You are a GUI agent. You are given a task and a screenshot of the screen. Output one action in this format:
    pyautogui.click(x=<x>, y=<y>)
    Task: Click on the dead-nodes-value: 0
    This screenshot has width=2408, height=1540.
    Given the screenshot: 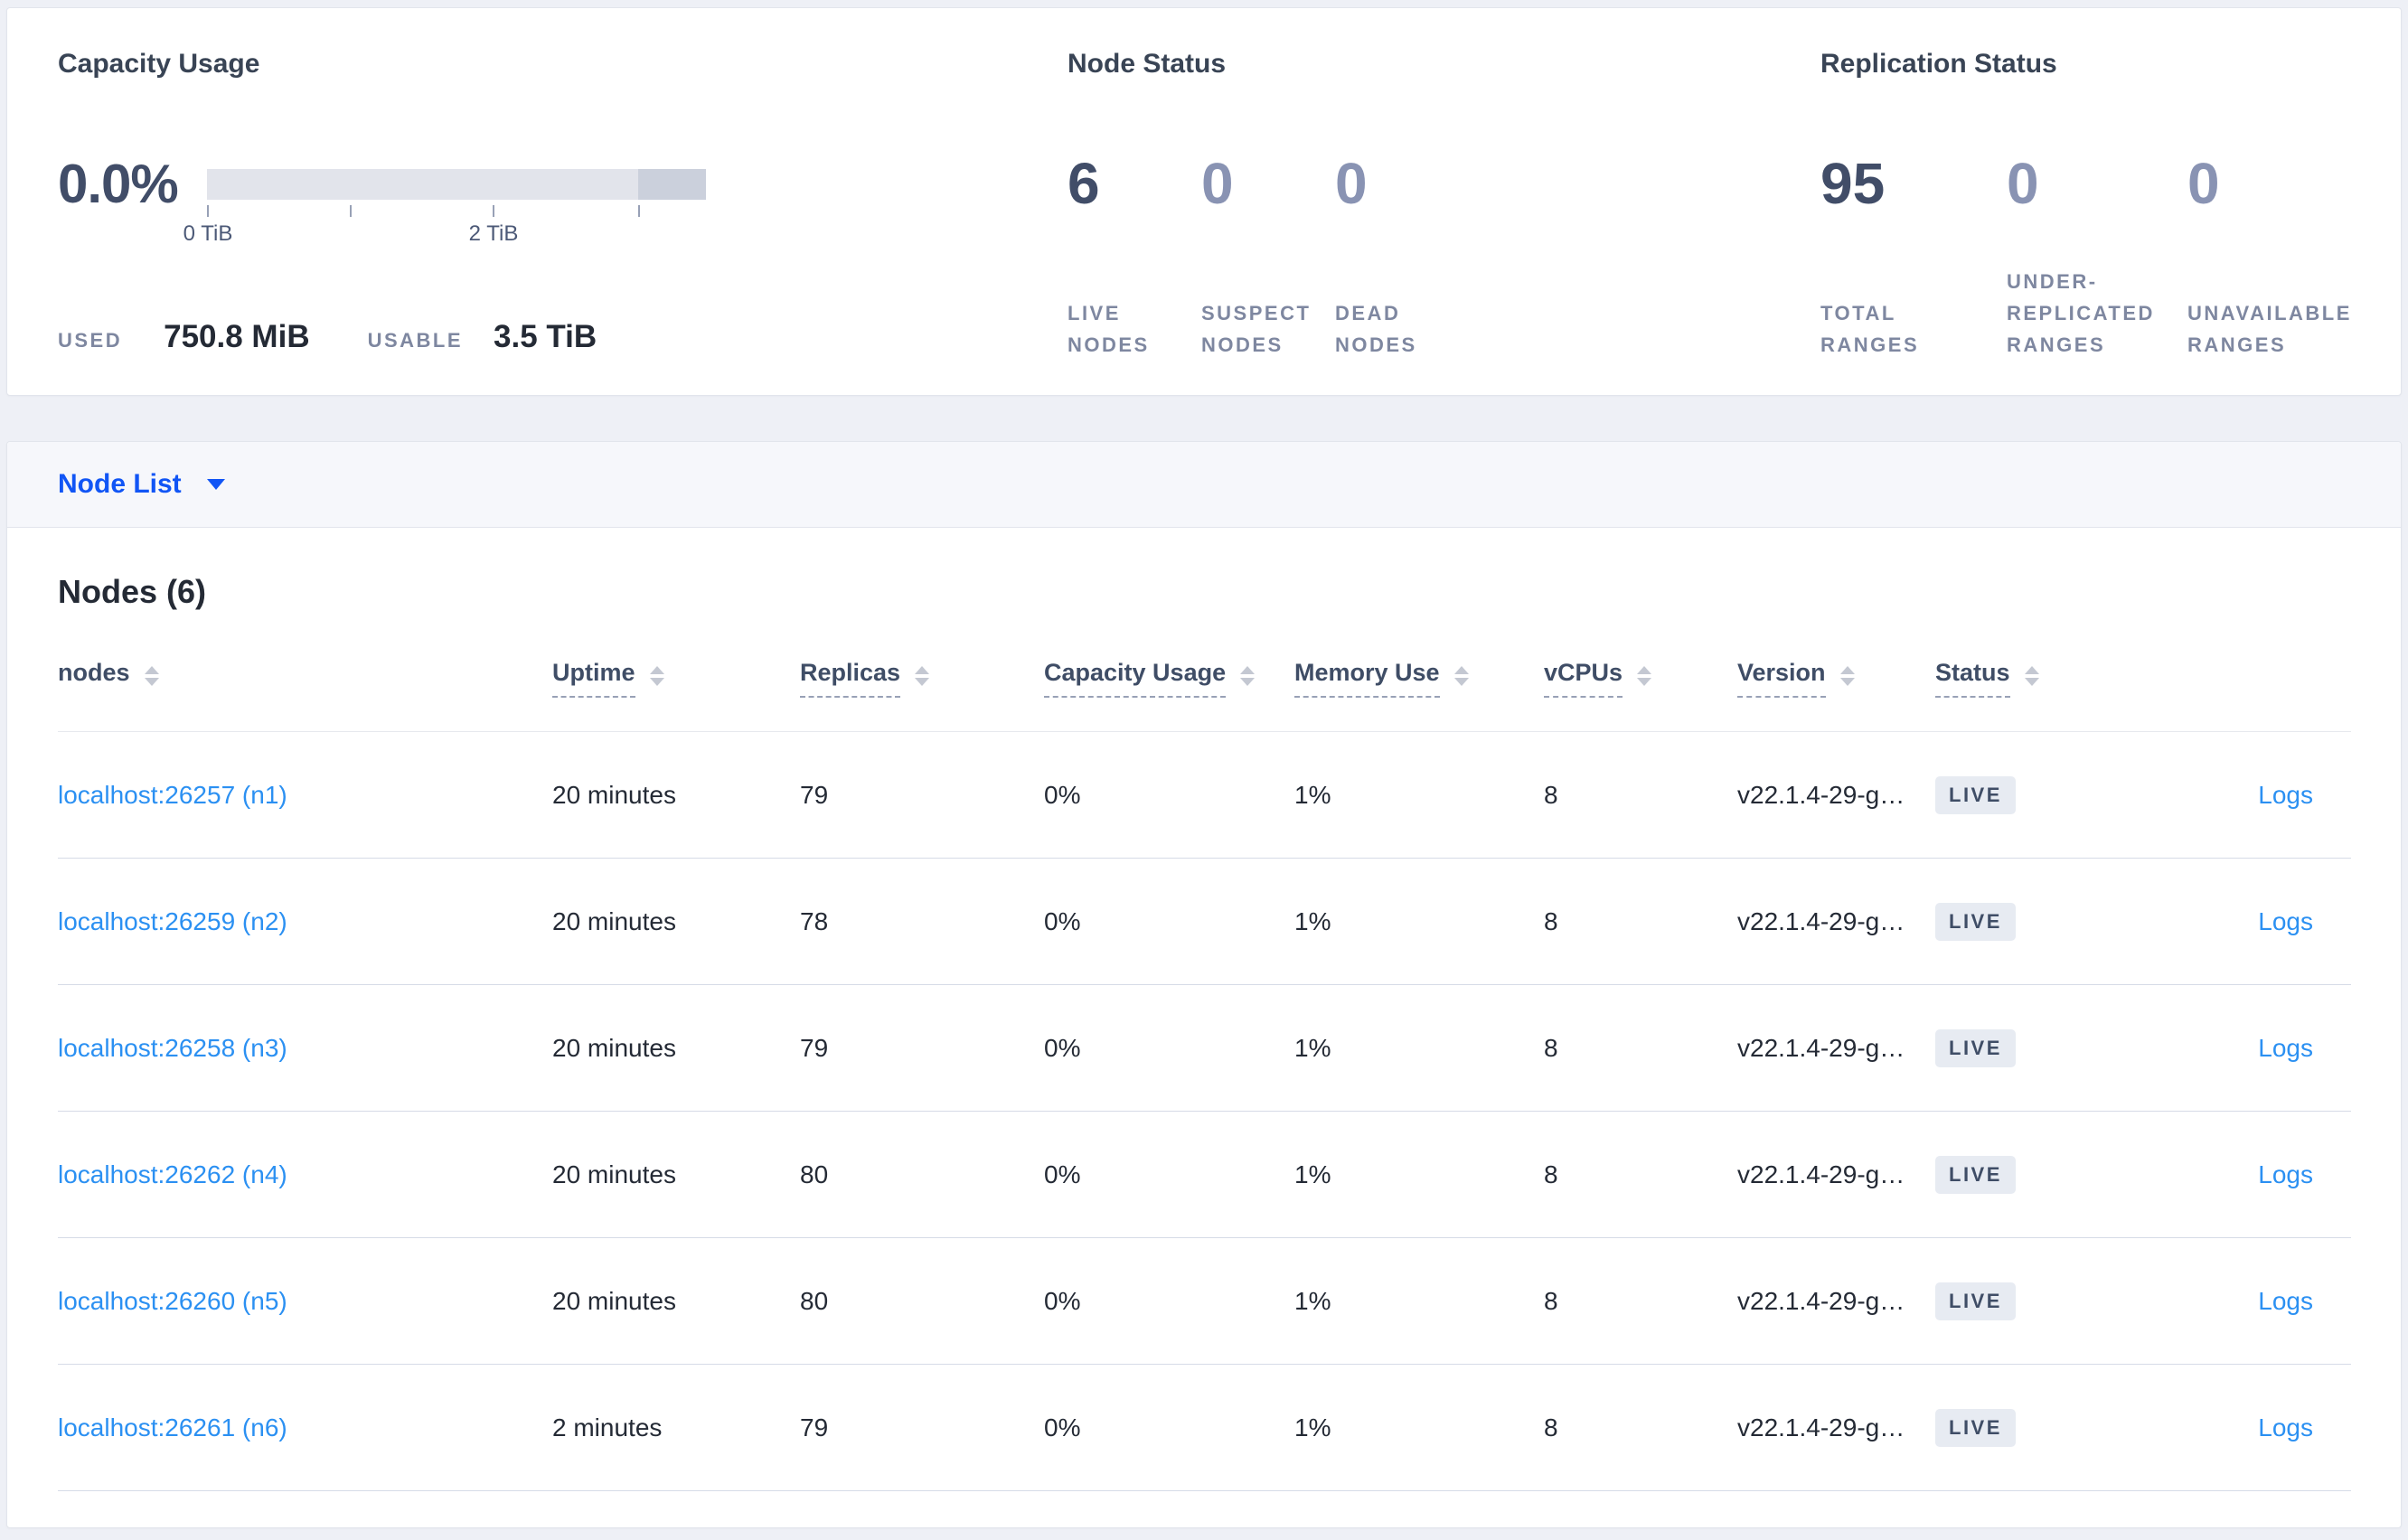 What is the action you would take?
    pyautogui.click(x=1351, y=183)
    